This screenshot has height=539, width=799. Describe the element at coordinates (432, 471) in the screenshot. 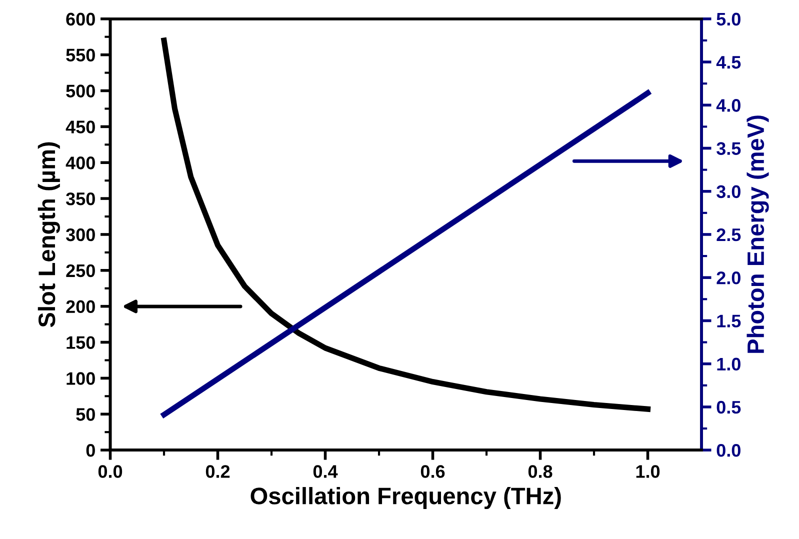

I see `x-tick-label: 0.6` at that location.